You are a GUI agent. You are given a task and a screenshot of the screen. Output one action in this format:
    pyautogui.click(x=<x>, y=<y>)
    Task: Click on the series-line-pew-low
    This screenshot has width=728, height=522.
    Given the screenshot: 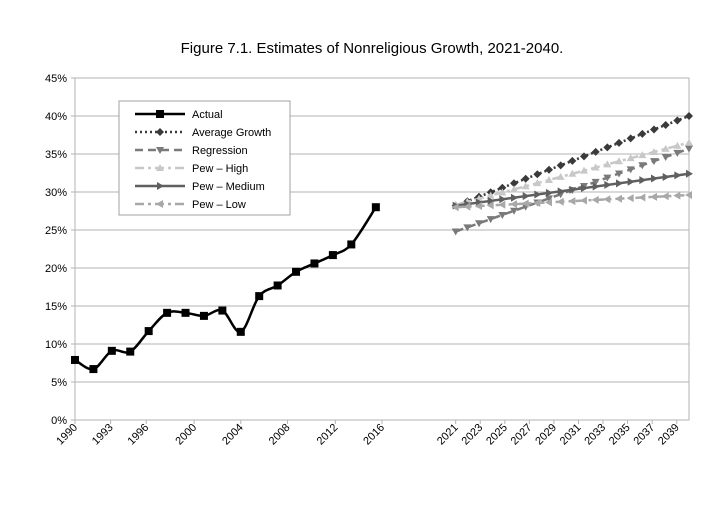 What is the action you would take?
    pyautogui.click(x=572, y=201)
    